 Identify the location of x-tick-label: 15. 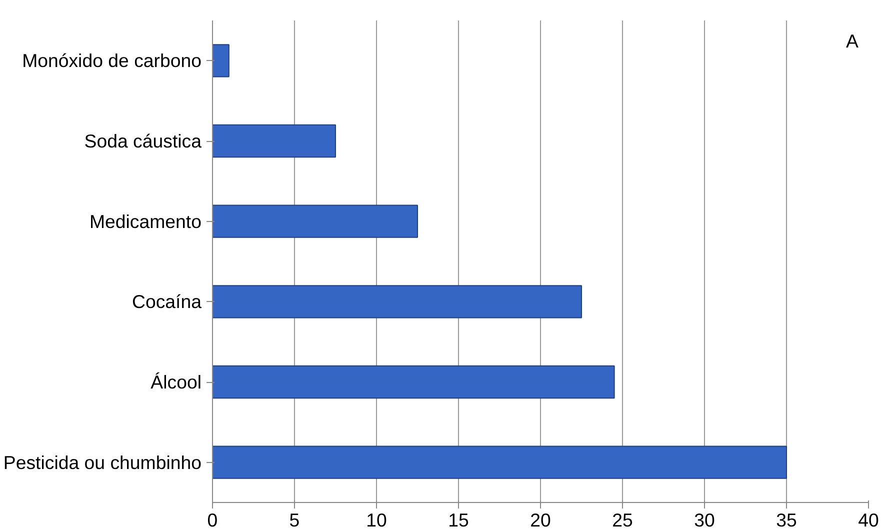
(458, 519).